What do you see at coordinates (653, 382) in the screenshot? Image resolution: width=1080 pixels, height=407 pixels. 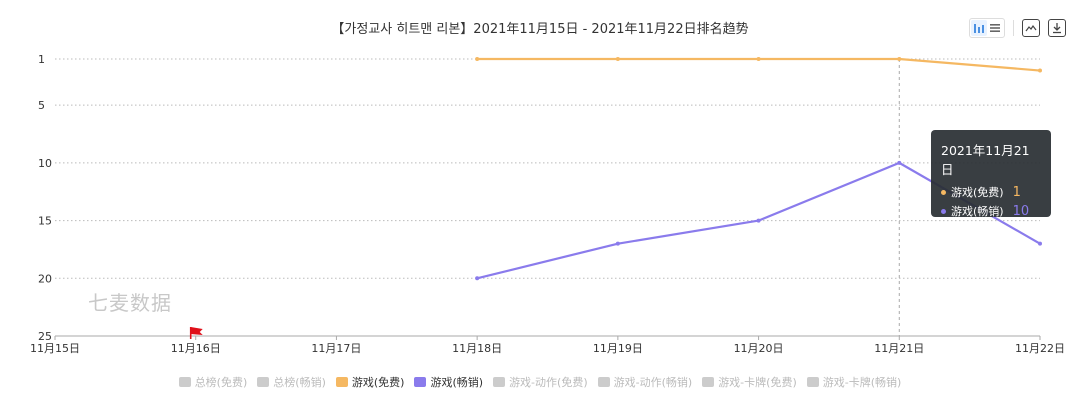 I see `legend-label: 游戏-动作(畅销)` at bounding box center [653, 382].